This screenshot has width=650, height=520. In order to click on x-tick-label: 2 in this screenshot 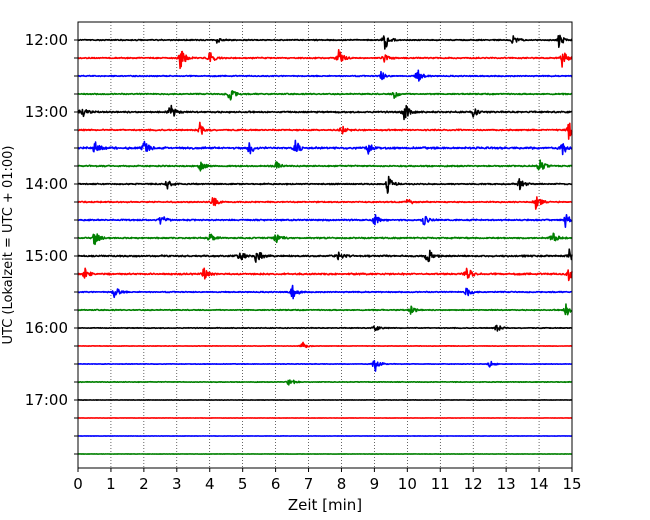, I will do `click(144, 484)`.